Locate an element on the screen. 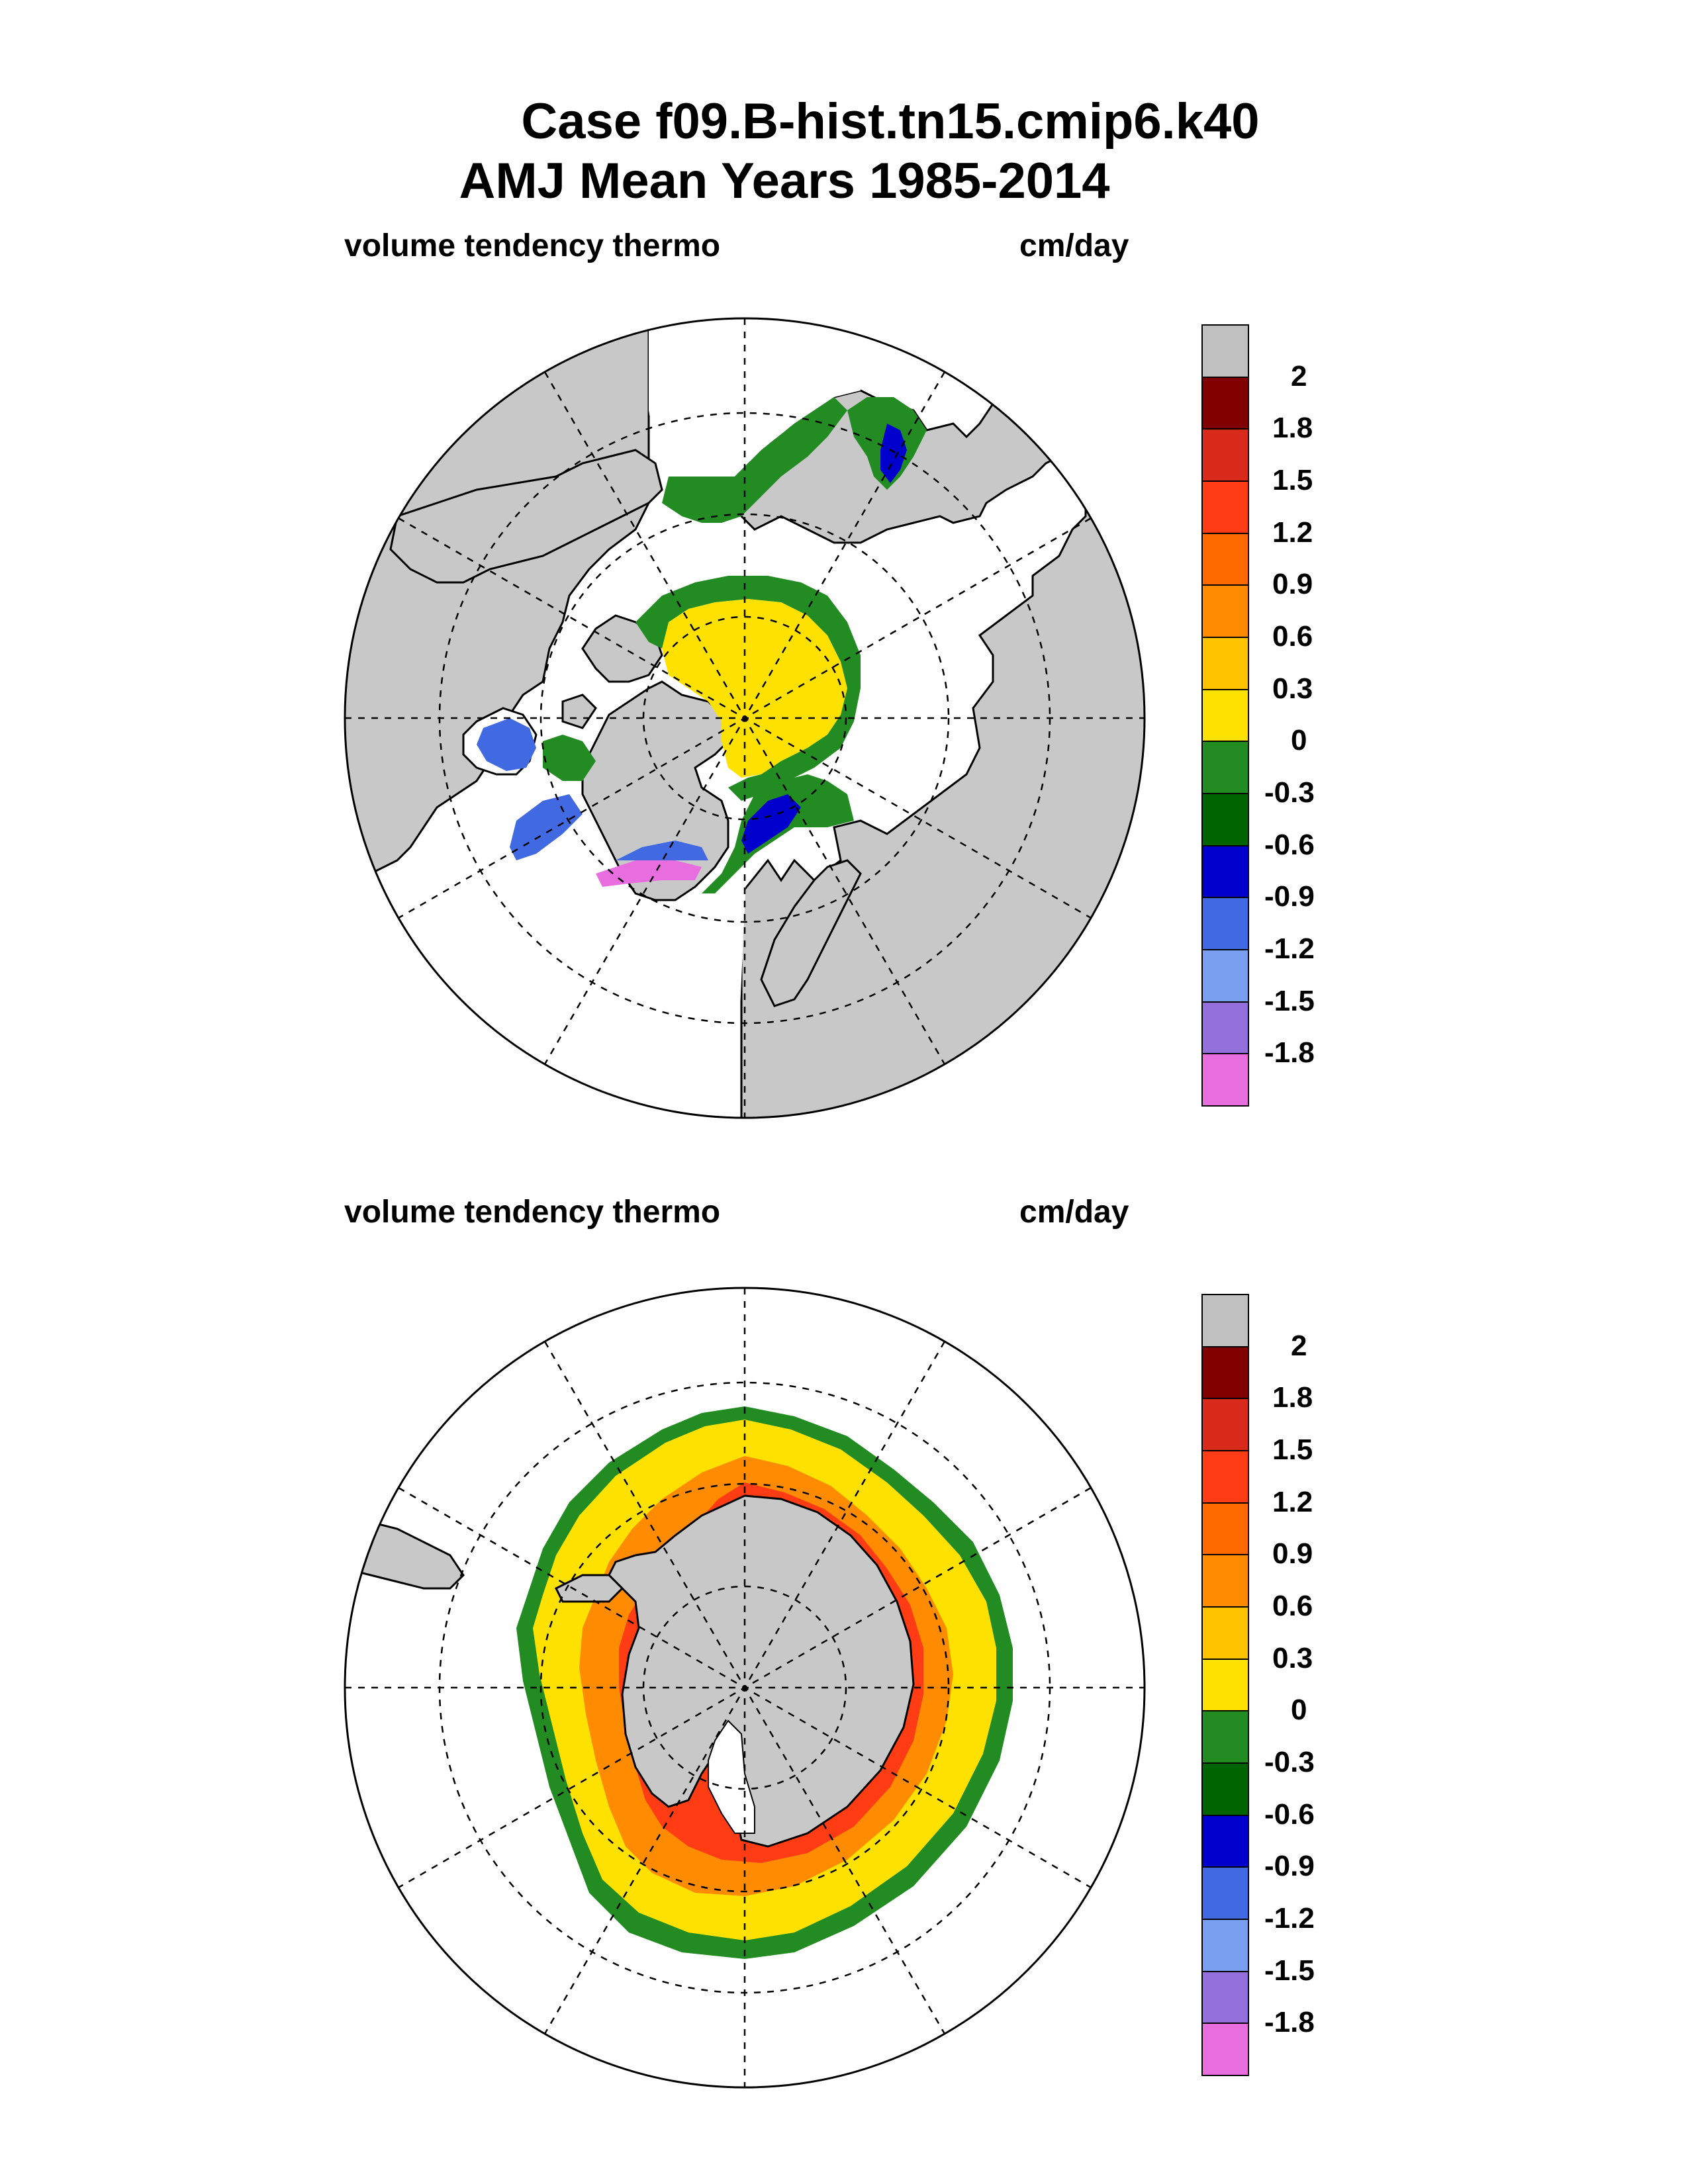  north-ice-labrador-blue is located at coordinates (546, 827).